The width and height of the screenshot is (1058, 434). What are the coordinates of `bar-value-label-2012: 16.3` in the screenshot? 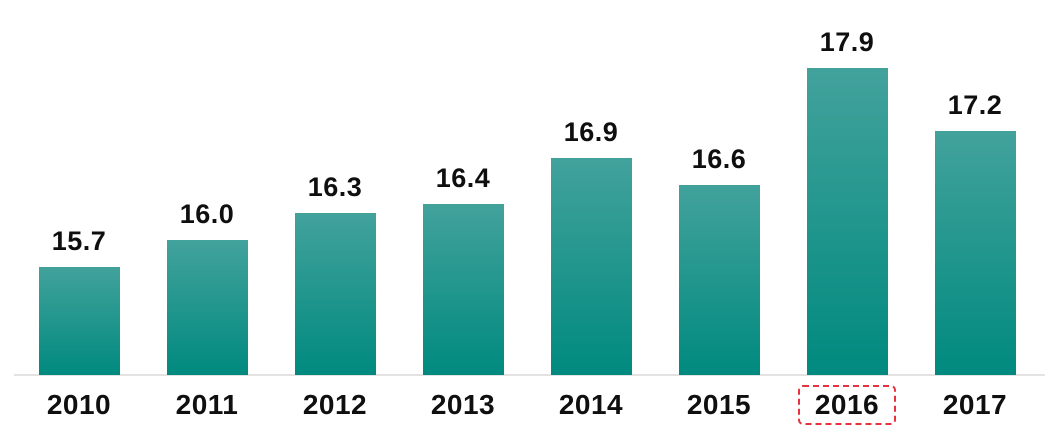 It's located at (335, 187).